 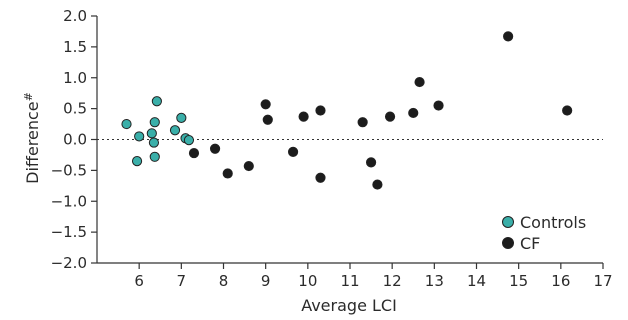 I want to click on x-tick-label: 8, so click(x=224, y=281).